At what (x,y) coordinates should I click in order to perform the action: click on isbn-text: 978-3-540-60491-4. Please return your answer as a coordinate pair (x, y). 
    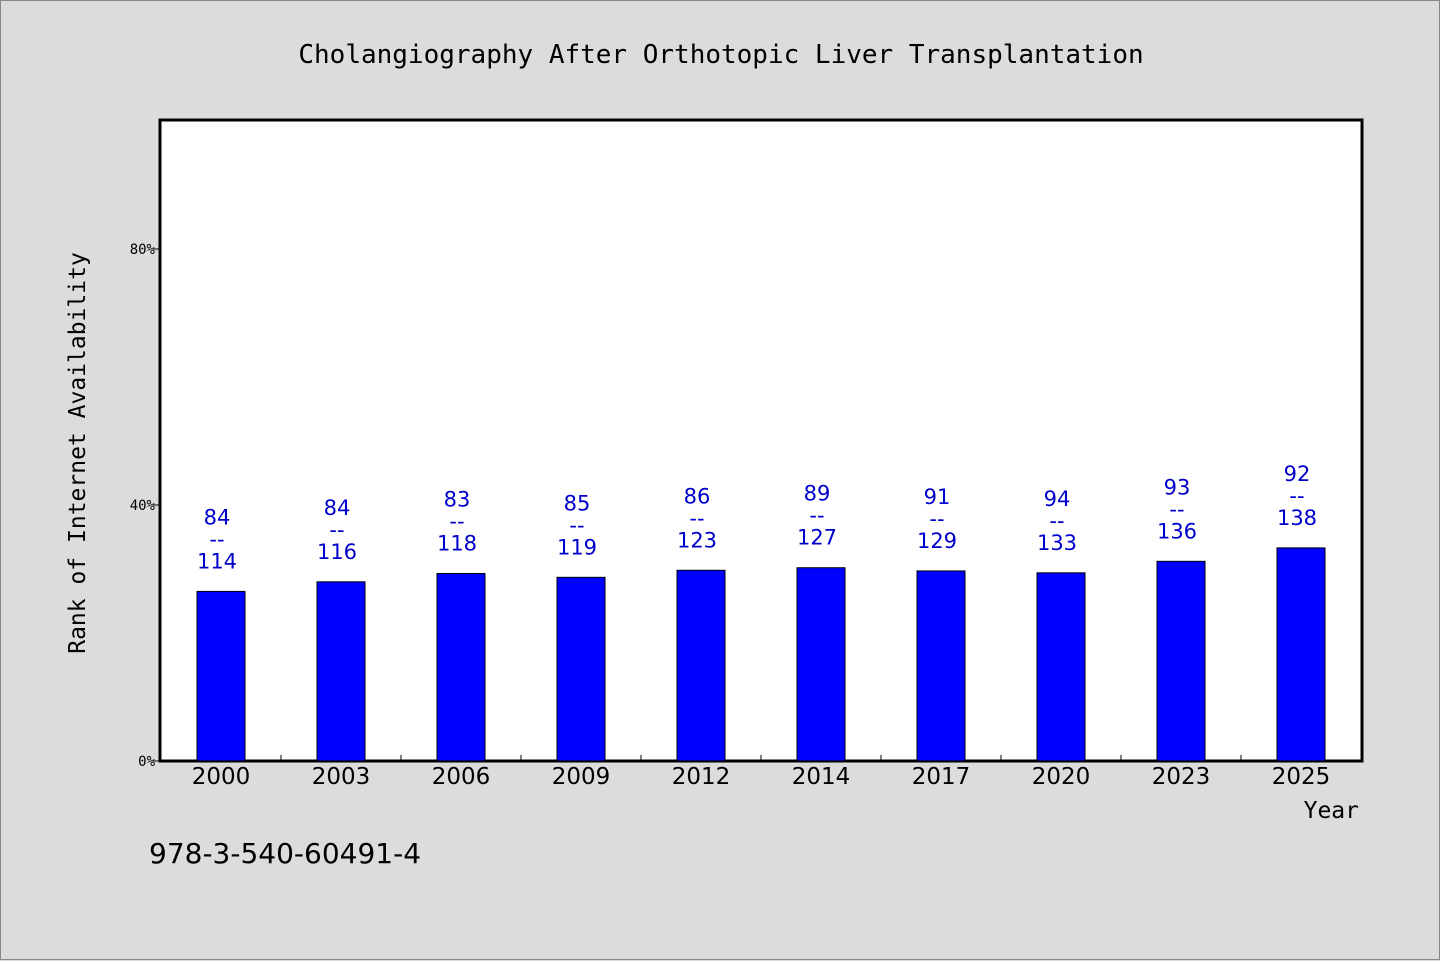
    Looking at the image, I should click on (285, 853).